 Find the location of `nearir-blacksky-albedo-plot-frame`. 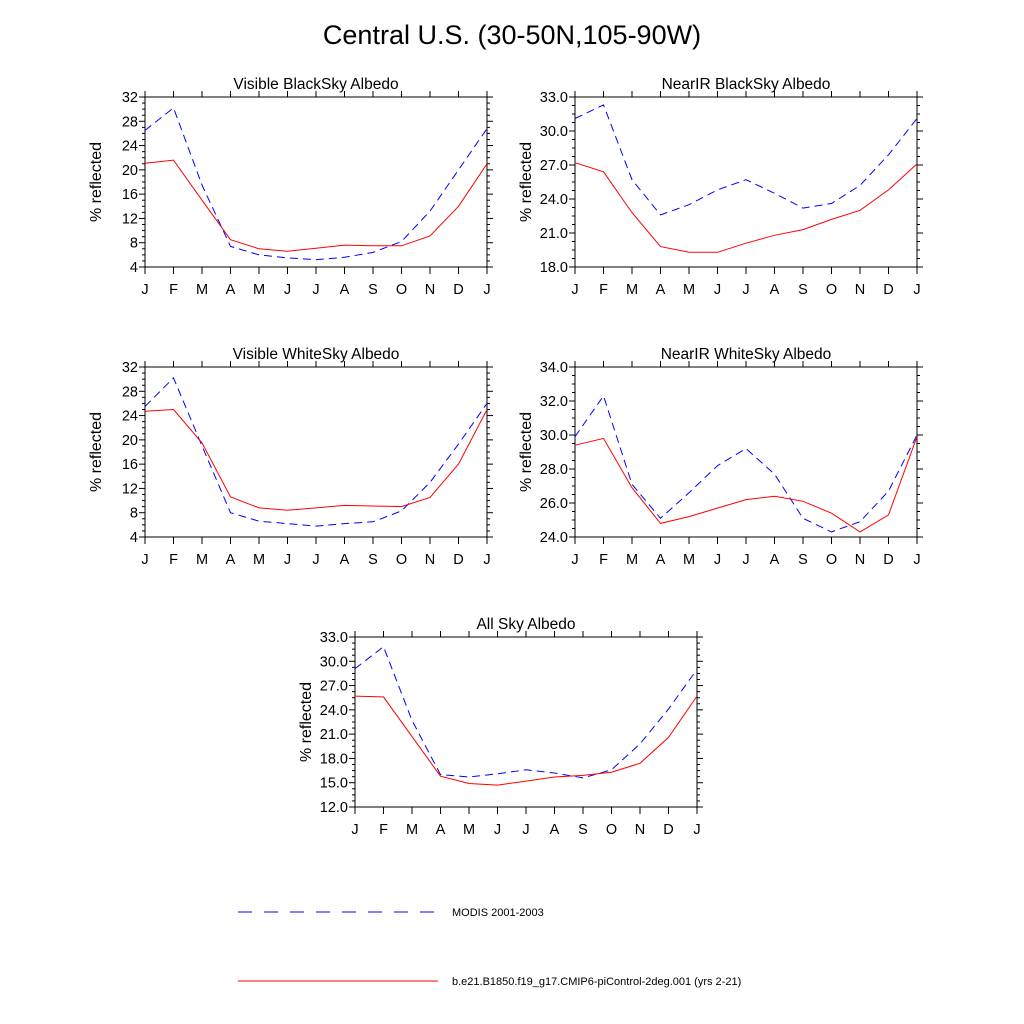

nearir-blacksky-albedo-plot-frame is located at coordinates (746, 182).